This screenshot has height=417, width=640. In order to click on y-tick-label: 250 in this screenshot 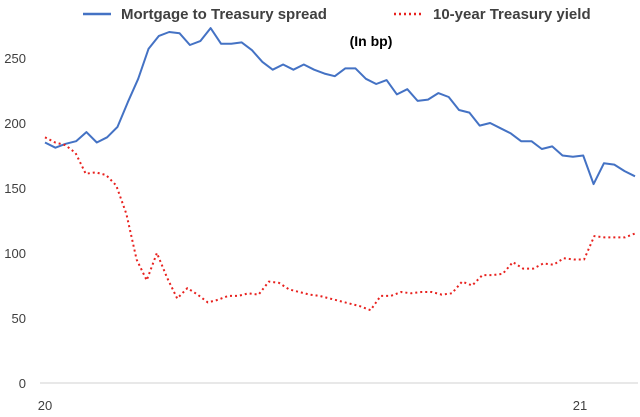, I will do `click(15, 58)`.